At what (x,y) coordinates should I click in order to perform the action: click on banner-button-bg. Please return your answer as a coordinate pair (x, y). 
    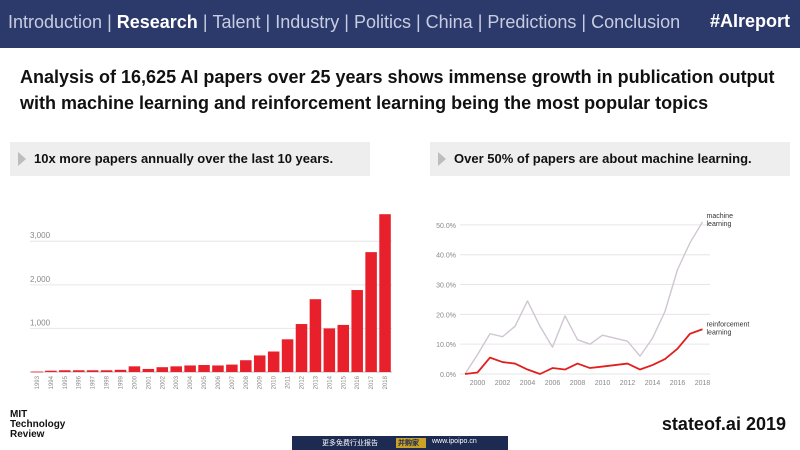
    Looking at the image, I should click on (411, 443).